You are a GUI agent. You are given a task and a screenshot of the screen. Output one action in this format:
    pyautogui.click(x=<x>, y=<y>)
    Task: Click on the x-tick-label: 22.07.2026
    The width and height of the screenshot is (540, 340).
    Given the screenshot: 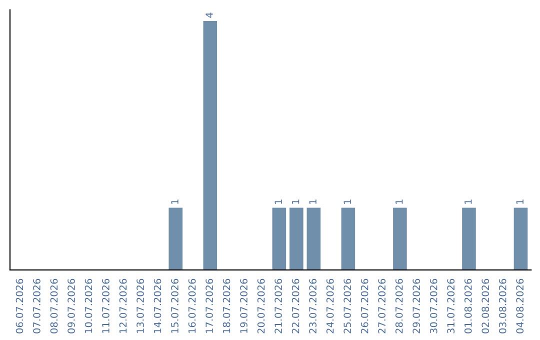 What is the action you would take?
    pyautogui.click(x=296, y=306)
    